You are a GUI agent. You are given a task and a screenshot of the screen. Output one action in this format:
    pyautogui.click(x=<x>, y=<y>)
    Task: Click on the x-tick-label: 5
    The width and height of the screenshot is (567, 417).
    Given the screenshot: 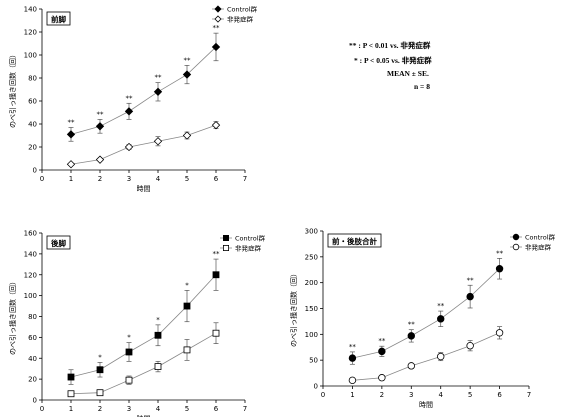 What is the action you would take?
    pyautogui.click(x=187, y=179)
    